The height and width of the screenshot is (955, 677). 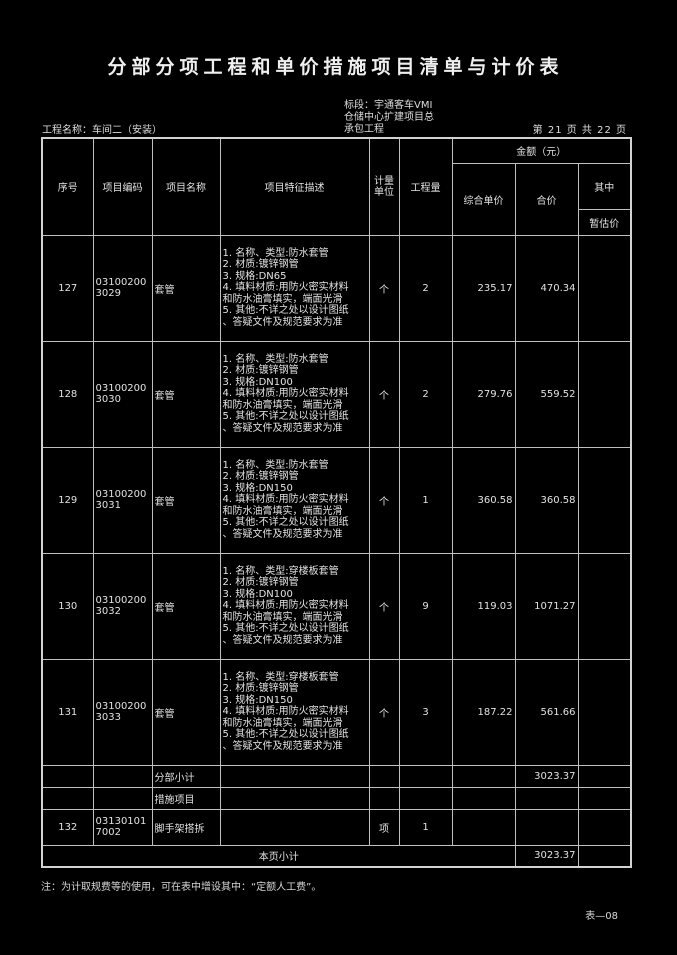 I want to click on header-unit: 计量单位, so click(x=384, y=186).